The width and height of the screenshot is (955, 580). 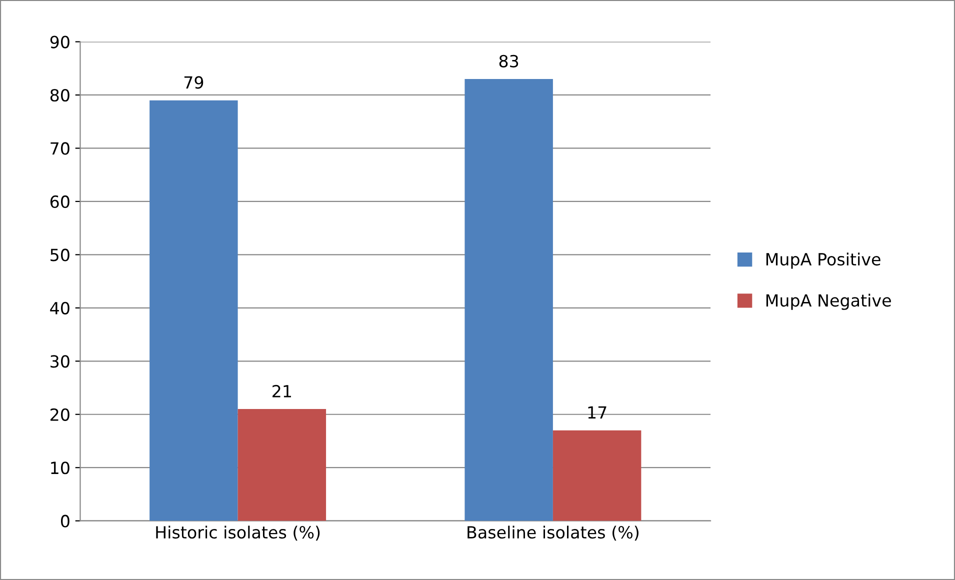 I want to click on x-tick-label: Baseline isolates (%), so click(x=553, y=533).